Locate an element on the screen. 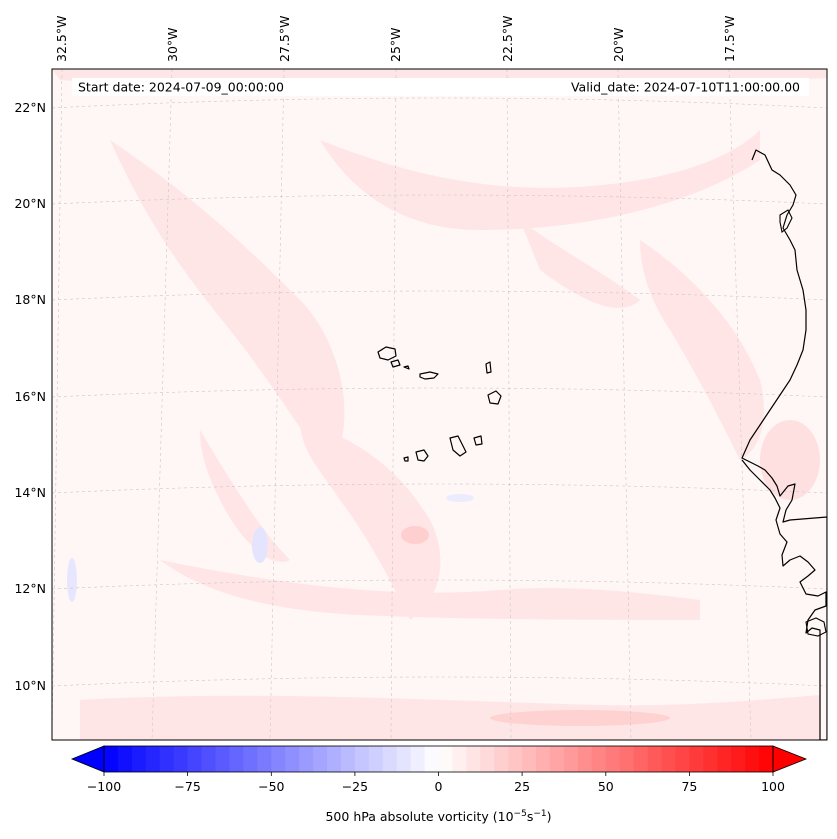 The height and width of the screenshot is (839, 837). lon-label-25w: 25°W is located at coordinates (395, 44).